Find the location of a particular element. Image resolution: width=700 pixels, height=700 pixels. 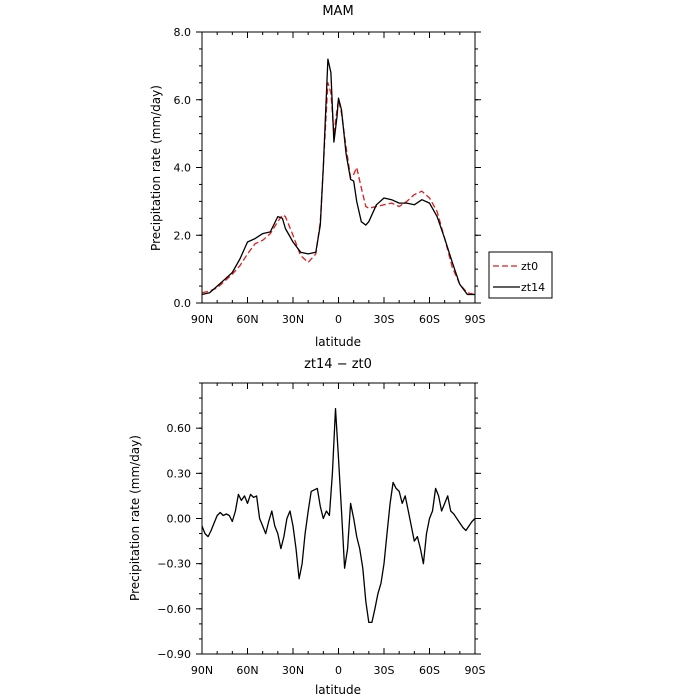

legend-box is located at coordinates (520, 275).